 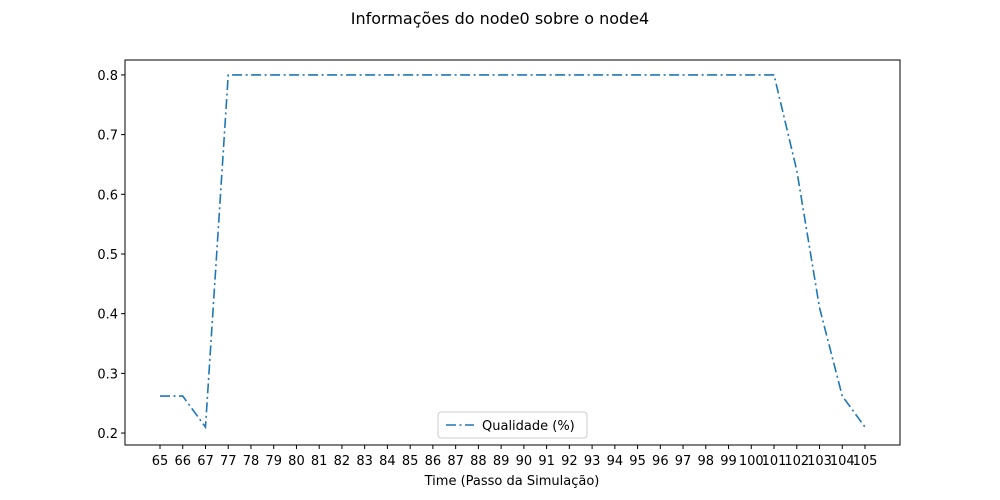 What do you see at coordinates (706, 461) in the screenshot?
I see `x-tick-label: 98` at bounding box center [706, 461].